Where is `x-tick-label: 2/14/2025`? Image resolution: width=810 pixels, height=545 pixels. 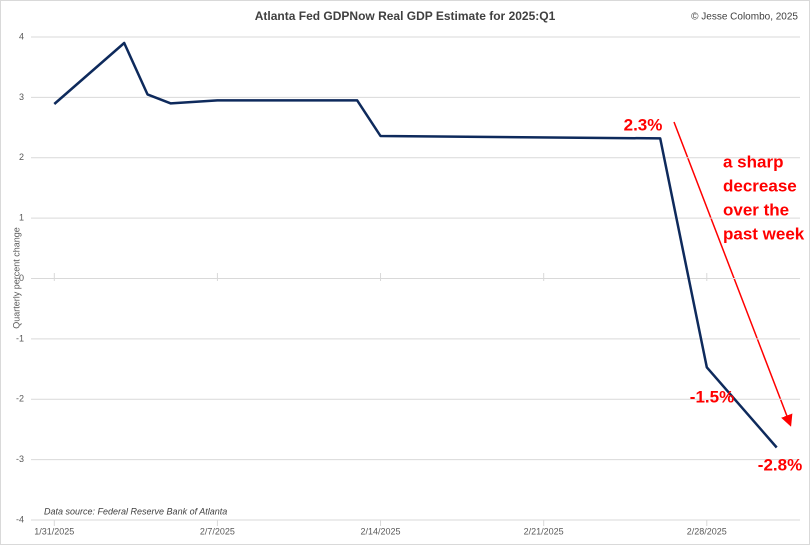
x-tick-label: 2/14/2025 is located at coordinates (381, 531).